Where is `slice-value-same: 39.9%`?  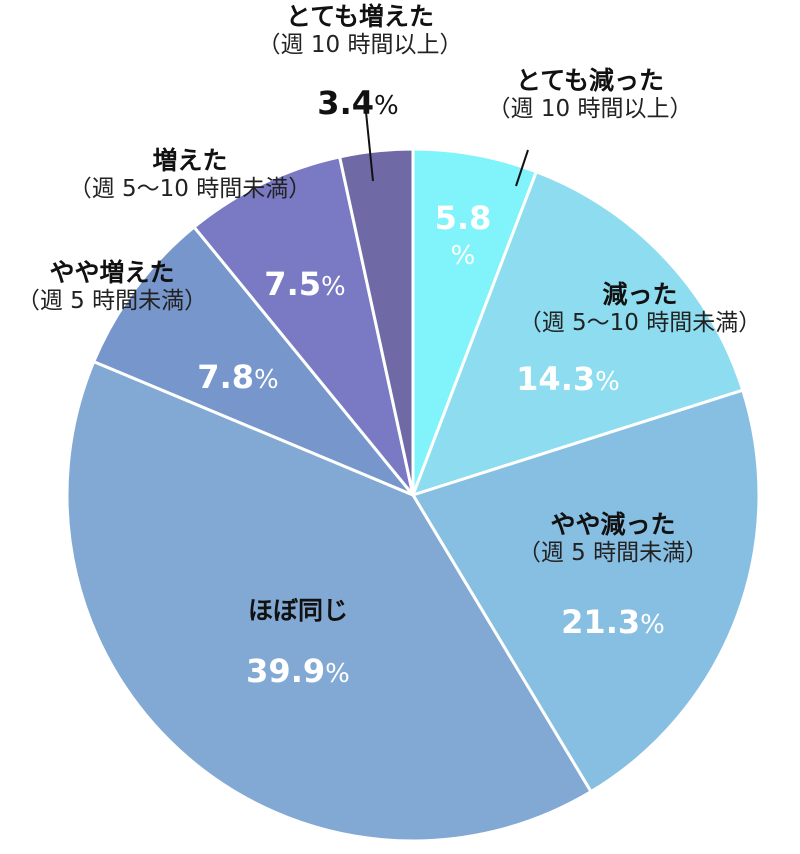 slice-value-same: 39.9% is located at coordinates (298, 671).